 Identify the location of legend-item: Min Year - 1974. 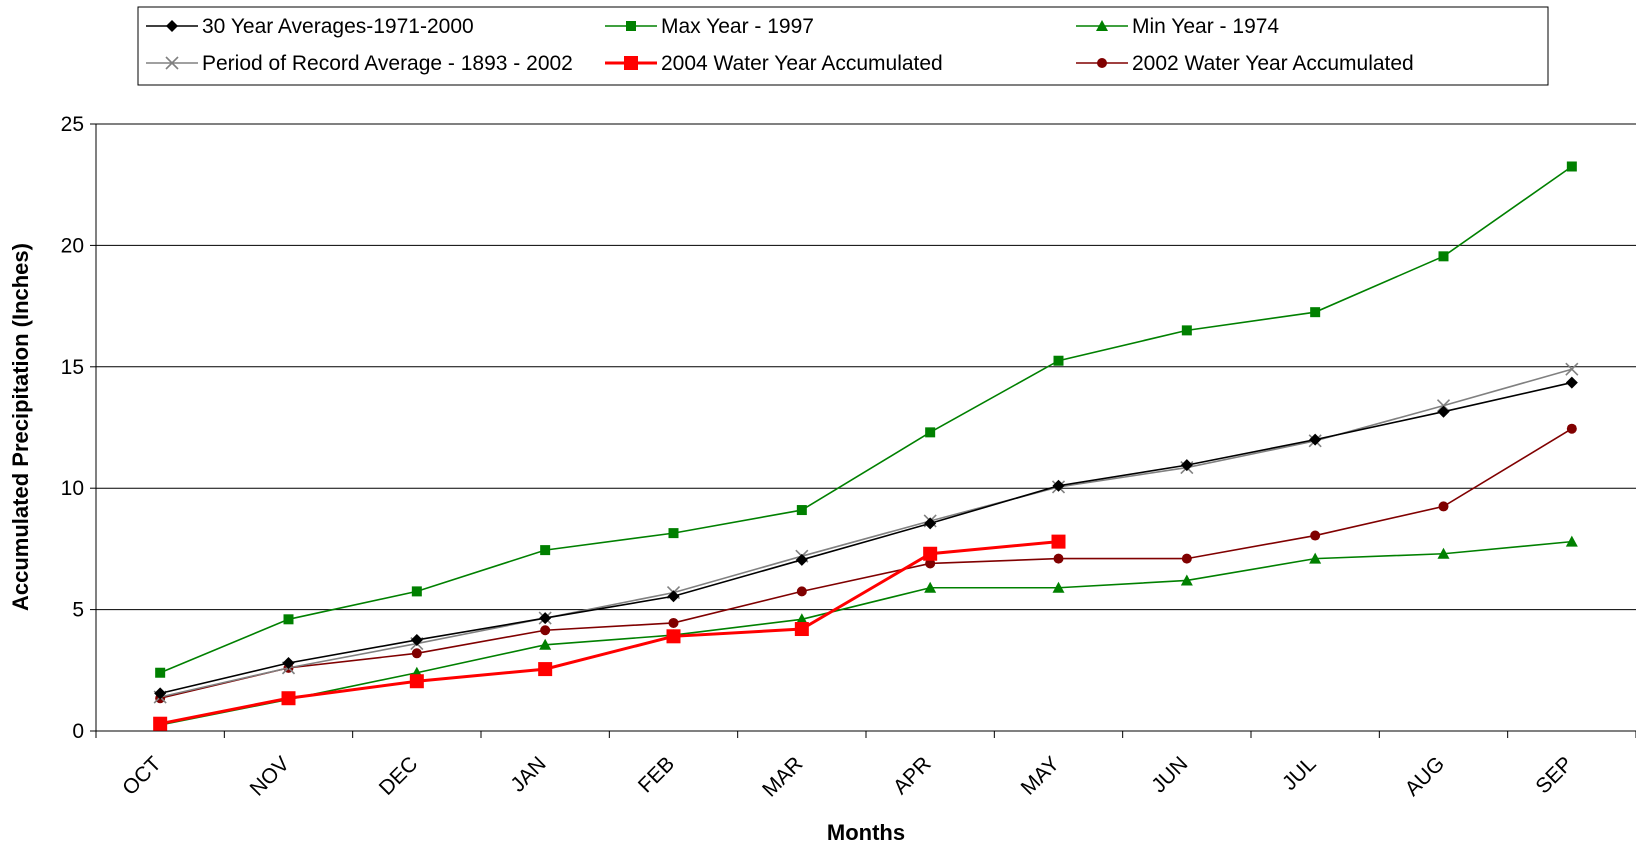
(1177, 26).